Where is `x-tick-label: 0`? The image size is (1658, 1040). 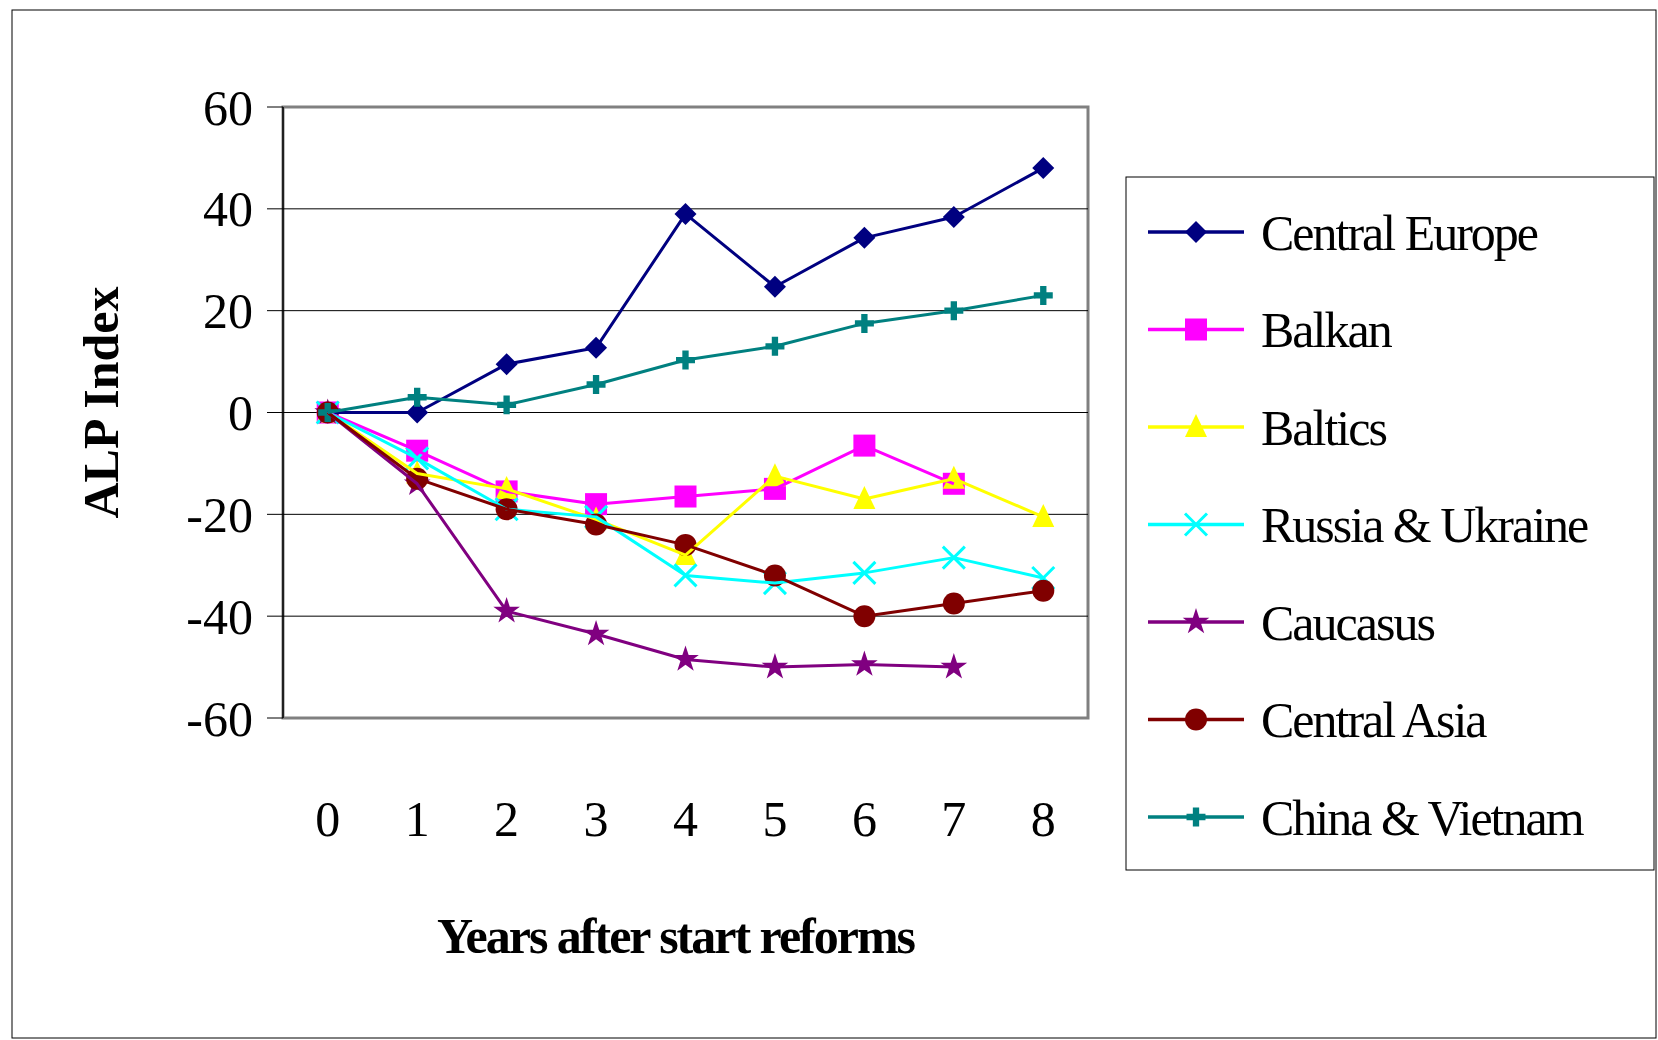
x-tick-label: 0 is located at coordinates (328, 818).